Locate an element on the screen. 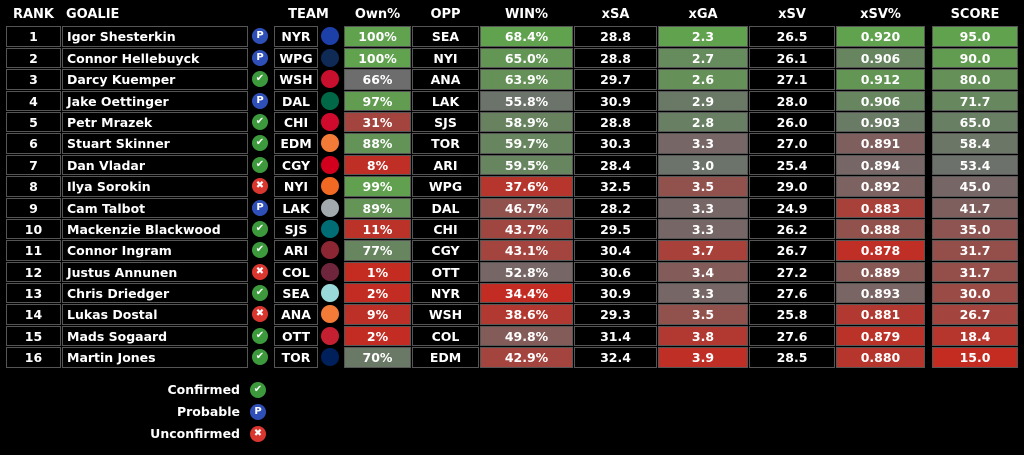 The height and width of the screenshot is (455, 1024). own-pct-cell: 8% is located at coordinates (377, 165).